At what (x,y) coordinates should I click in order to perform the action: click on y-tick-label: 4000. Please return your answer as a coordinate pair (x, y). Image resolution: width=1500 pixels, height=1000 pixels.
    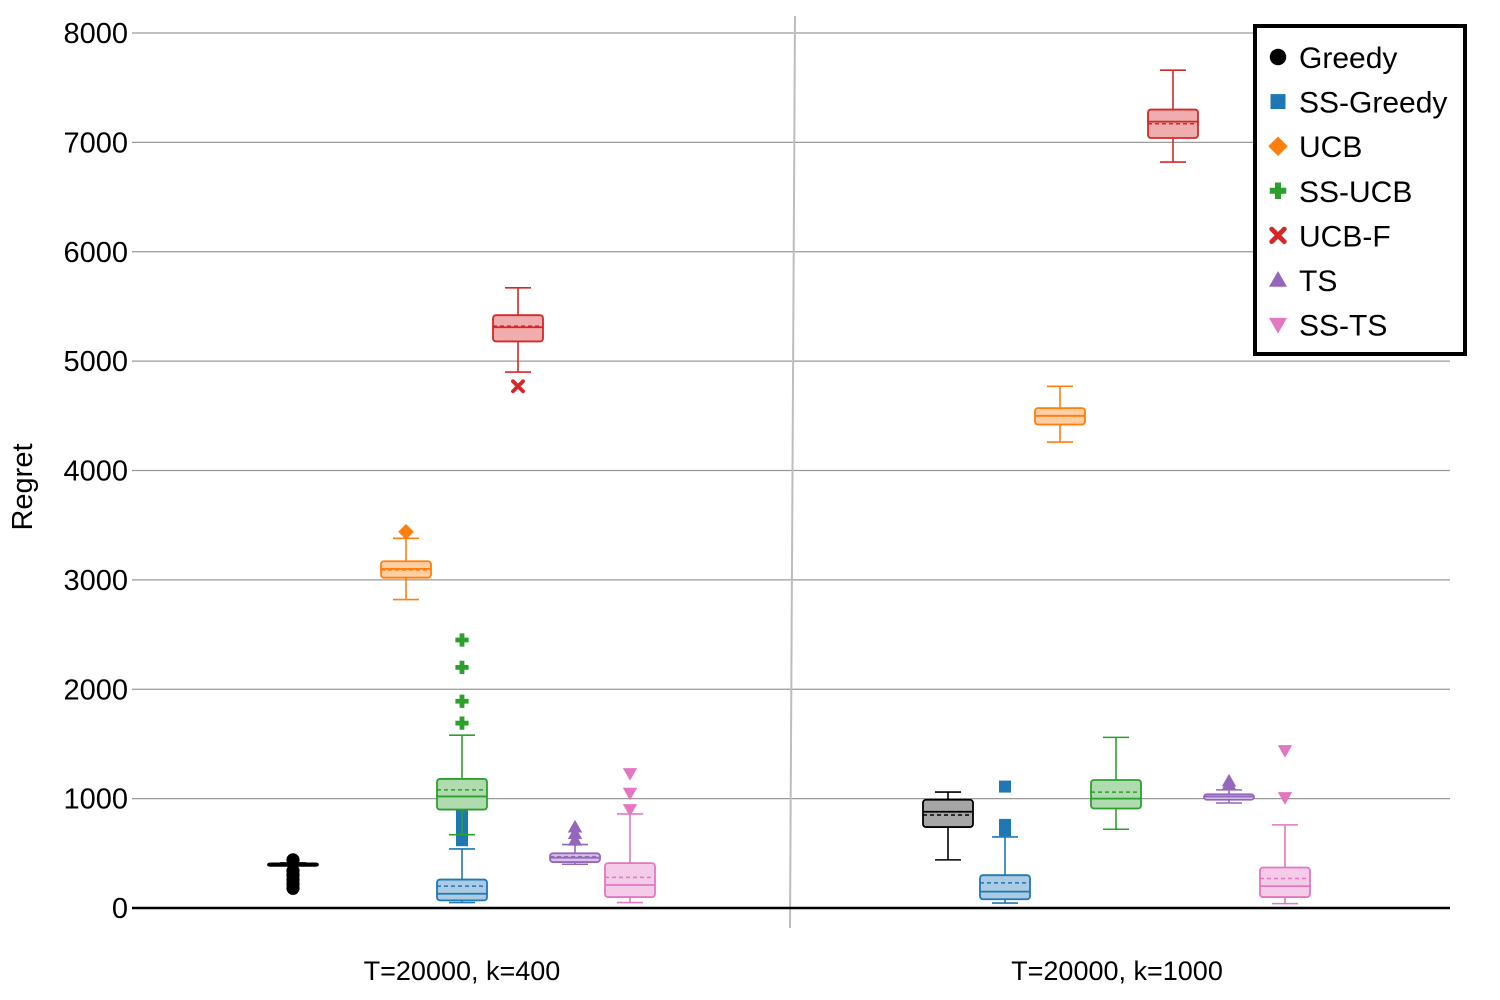
    Looking at the image, I should click on (95, 472).